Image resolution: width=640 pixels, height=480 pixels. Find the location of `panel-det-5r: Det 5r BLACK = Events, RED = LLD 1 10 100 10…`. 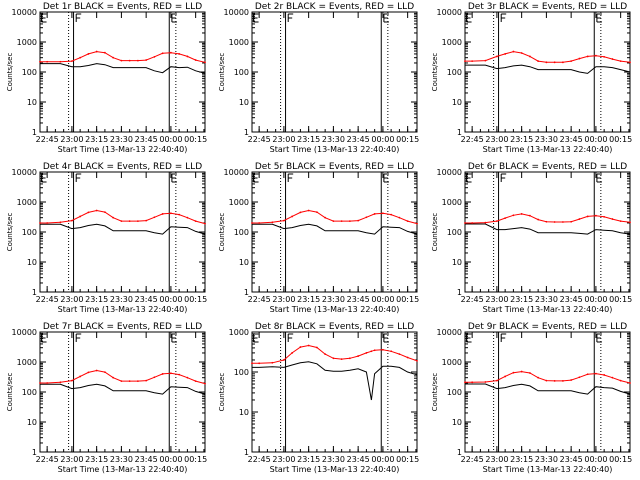

panel-det-5r: Det 5r BLACK = Events, RED = LLD 1 10 100 10… is located at coordinates (318, 238).